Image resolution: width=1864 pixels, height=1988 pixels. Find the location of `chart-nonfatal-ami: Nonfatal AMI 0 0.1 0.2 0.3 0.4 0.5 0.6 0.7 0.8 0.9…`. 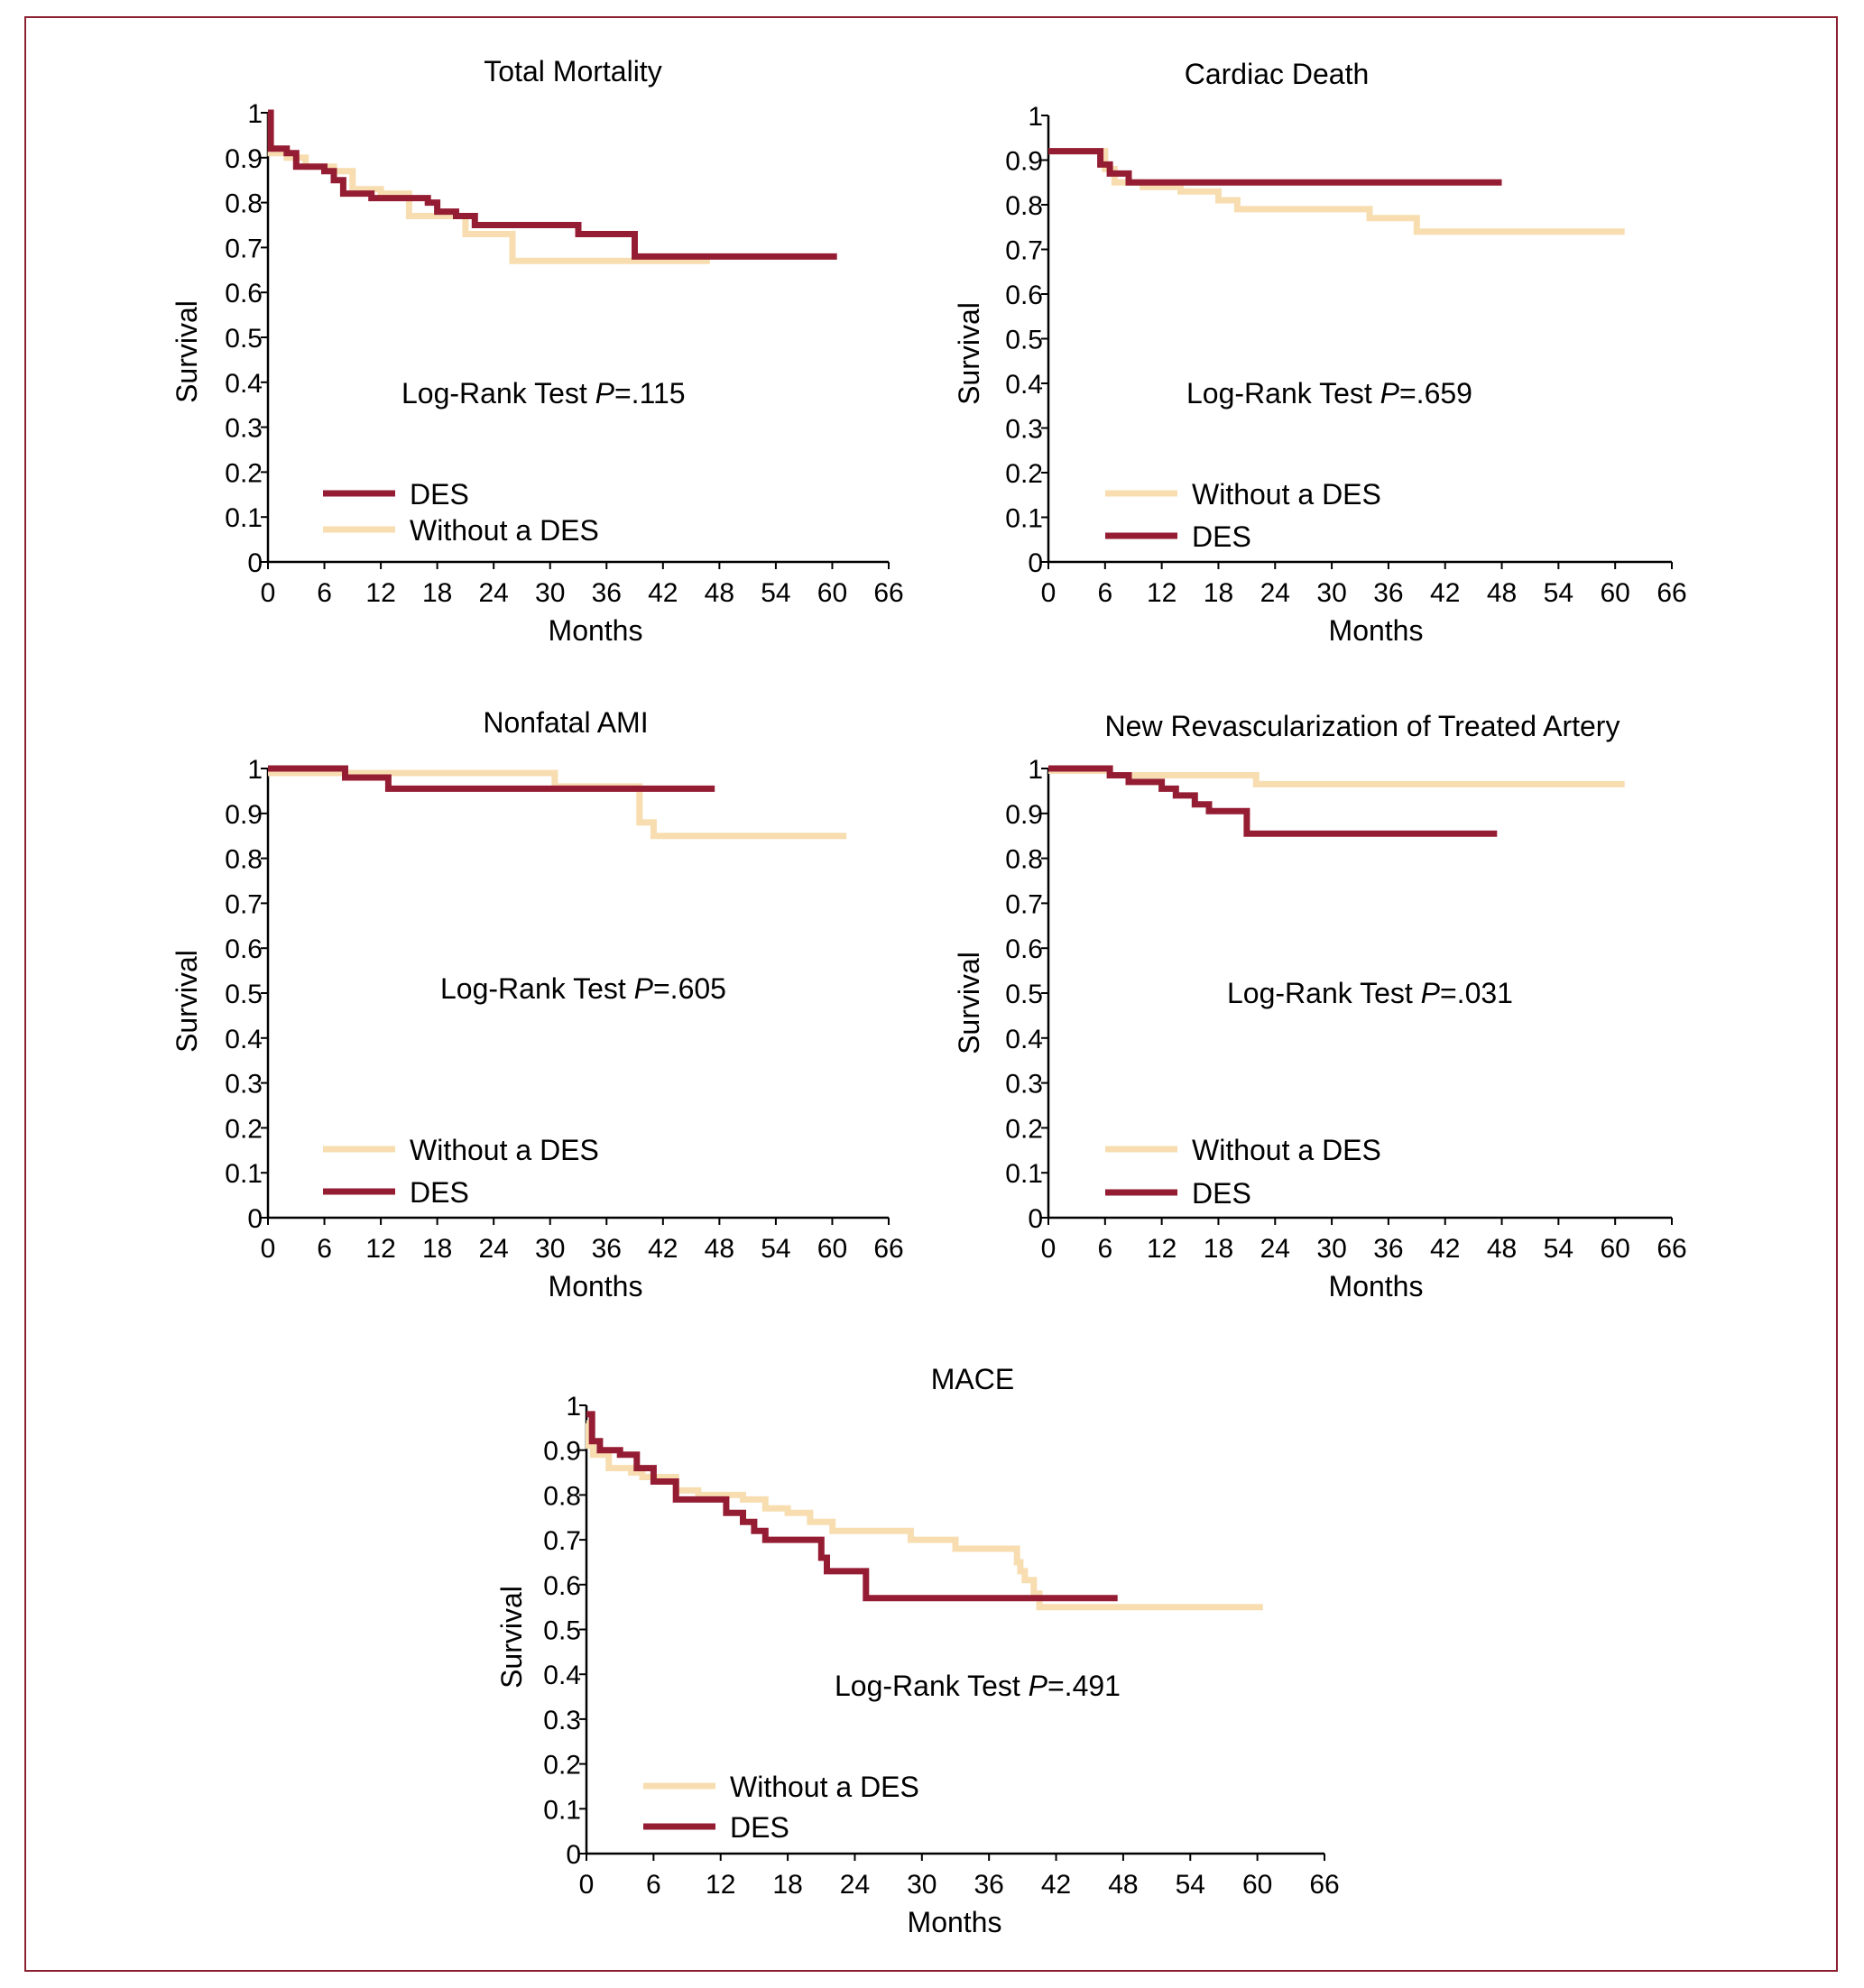

chart-nonfatal-ami: Nonfatal AMI 0 0.1 0.2 0.3 0.4 0.5 0.6 0.7 0.8 0.9… is located at coordinates (537, 1004).